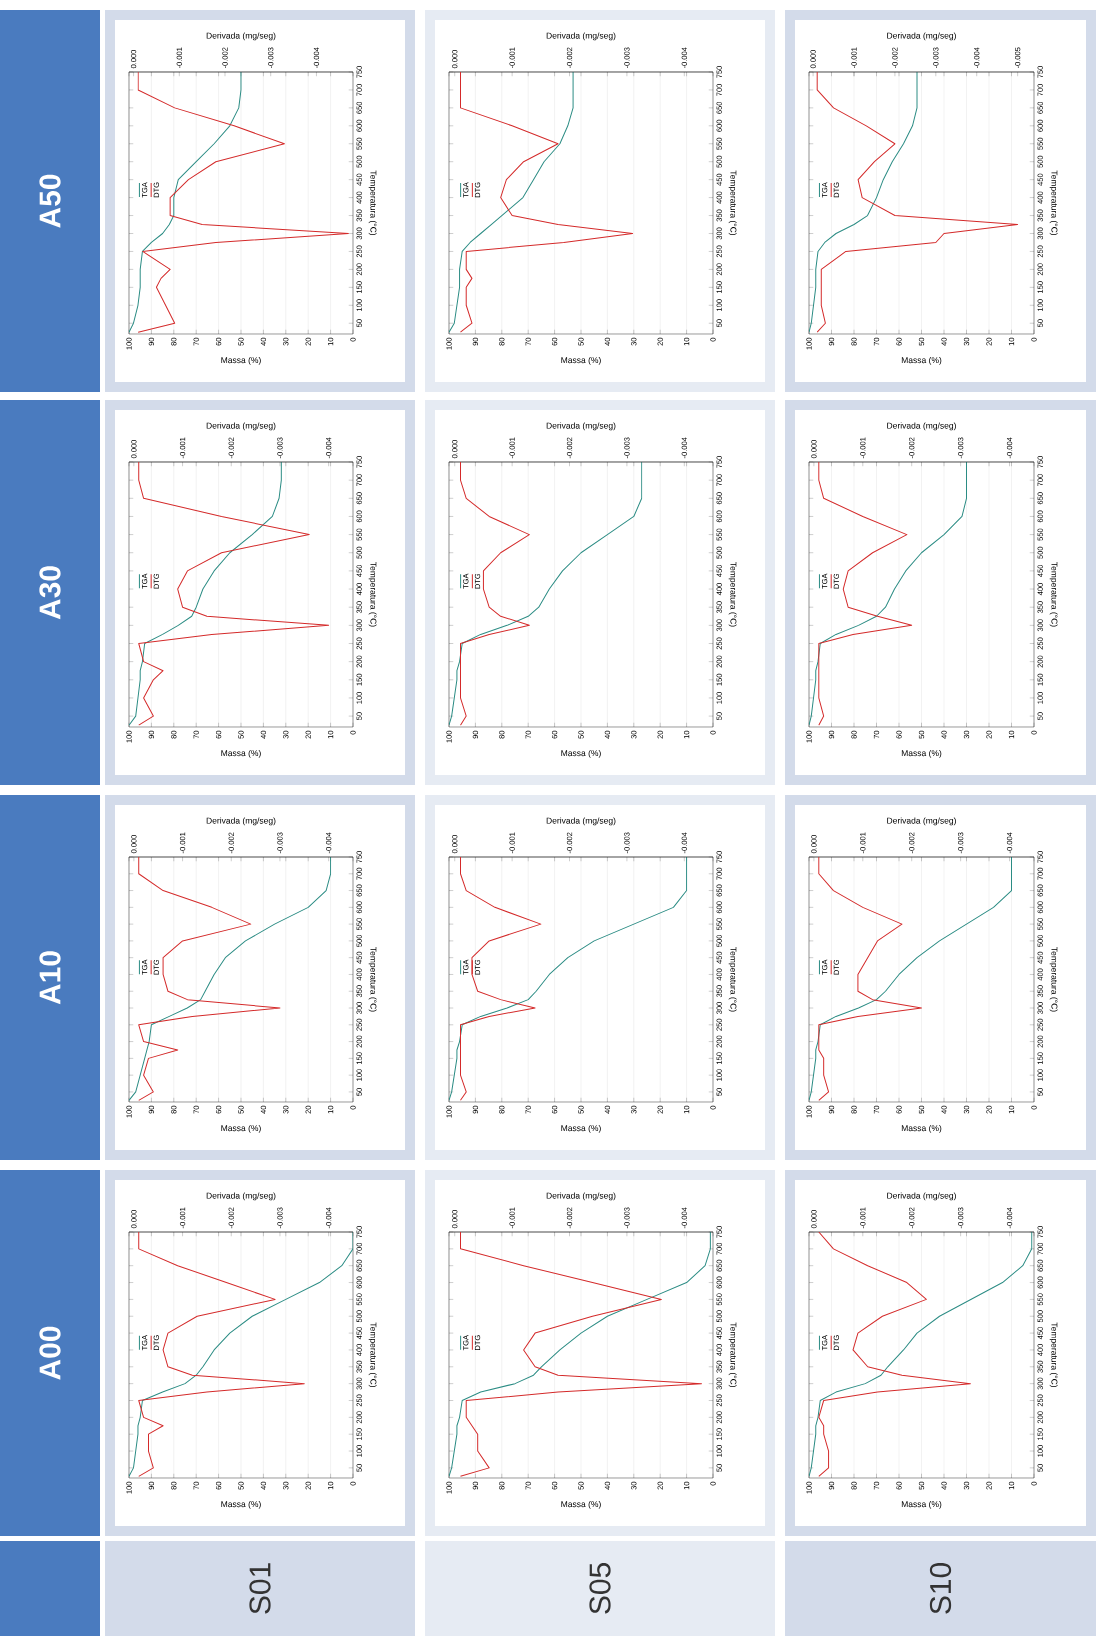 The image size is (1096, 1636). What do you see at coordinates (260, 1588) in the screenshot?
I see `text: S01` at bounding box center [260, 1588].